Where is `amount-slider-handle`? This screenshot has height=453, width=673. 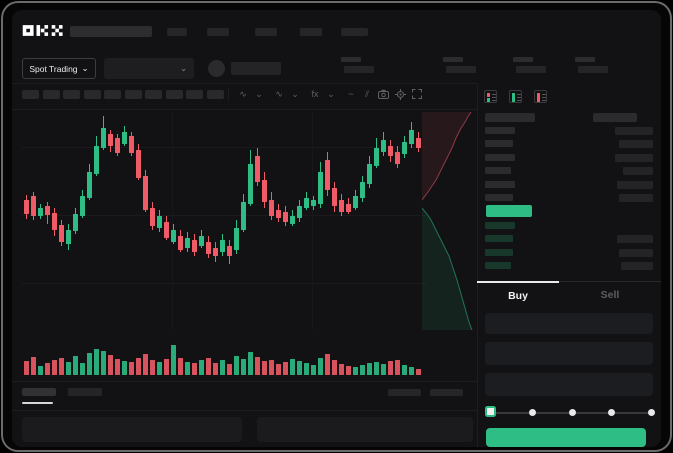 amount-slider-handle is located at coordinates (490, 411).